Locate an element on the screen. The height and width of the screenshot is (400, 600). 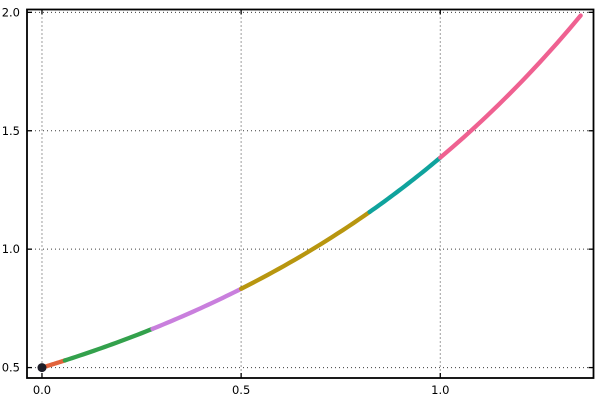
y-tick-label: 2.0 is located at coordinates (11, 12).